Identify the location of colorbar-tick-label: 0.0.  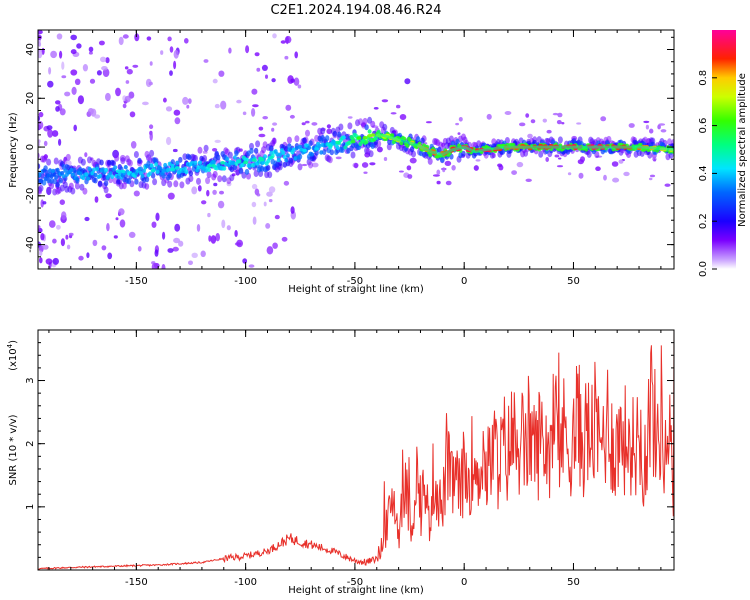
(703, 269).